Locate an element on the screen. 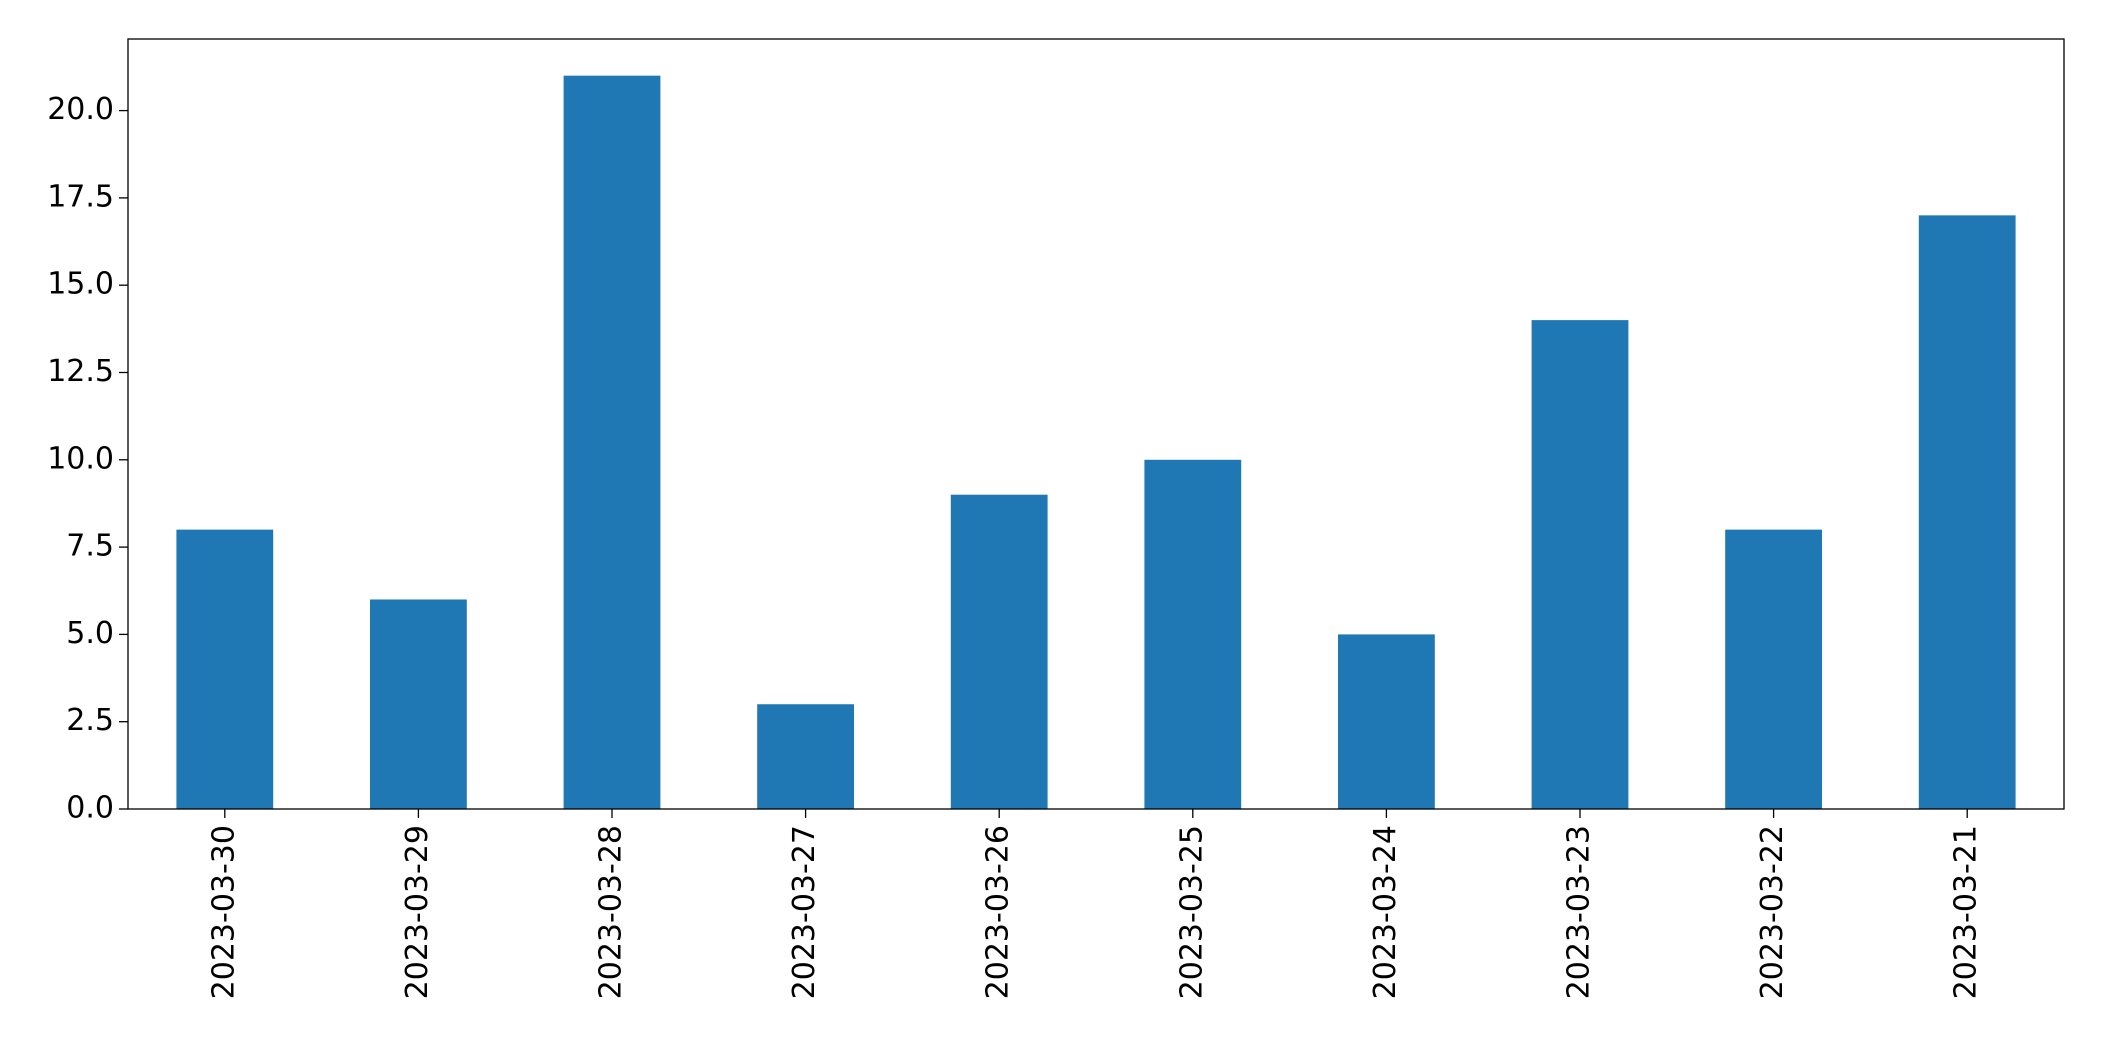 The image size is (2104, 1061). x-tick-label: 2023-03-29 is located at coordinates (417, 912).